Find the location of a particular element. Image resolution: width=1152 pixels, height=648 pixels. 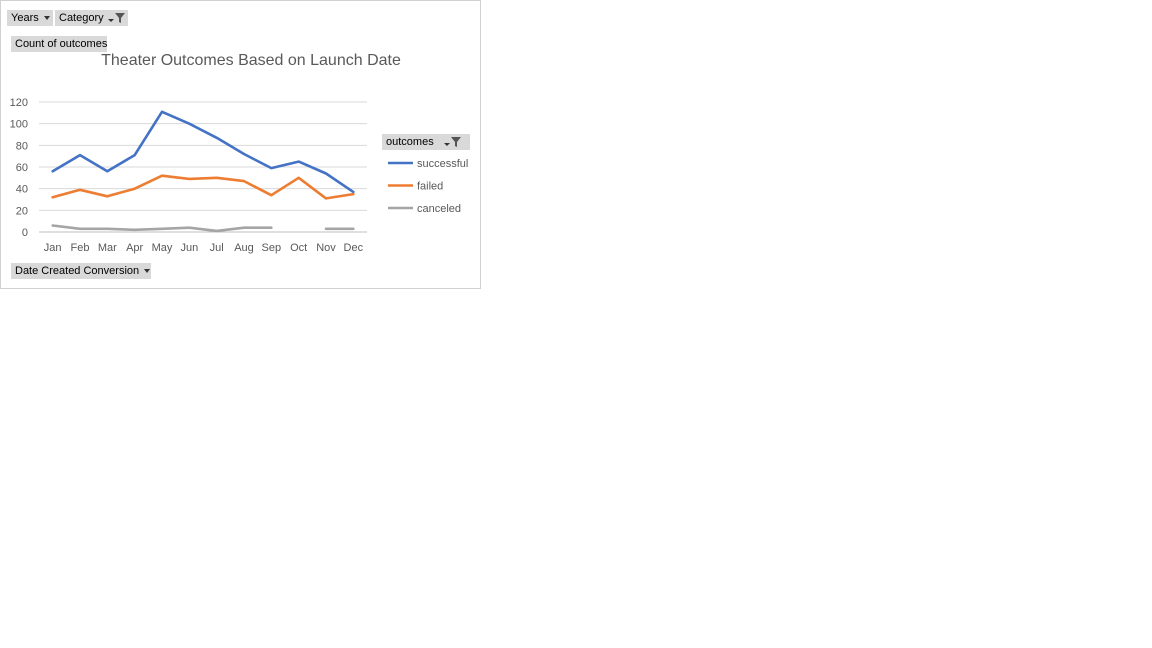

category-filter-button: Category is located at coordinates (91, 18).